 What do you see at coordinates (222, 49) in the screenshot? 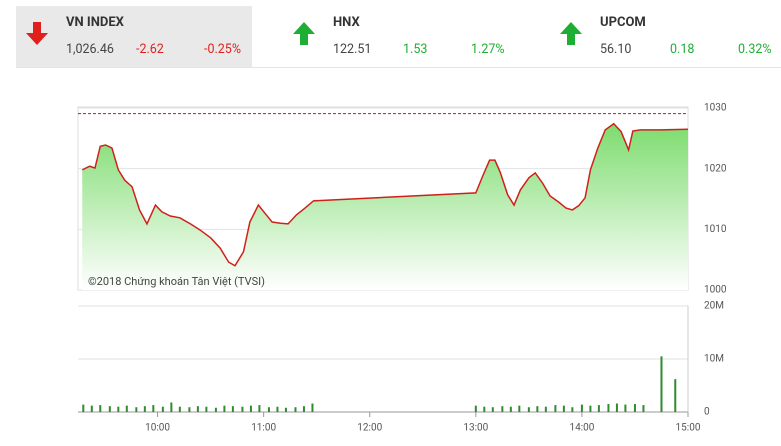
I see `index-percent: -0.25%` at bounding box center [222, 49].